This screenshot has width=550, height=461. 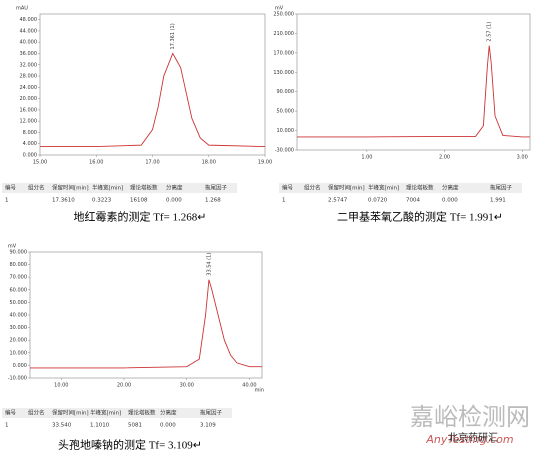 I want to click on x-tick-label: 2.00, so click(x=444, y=158).